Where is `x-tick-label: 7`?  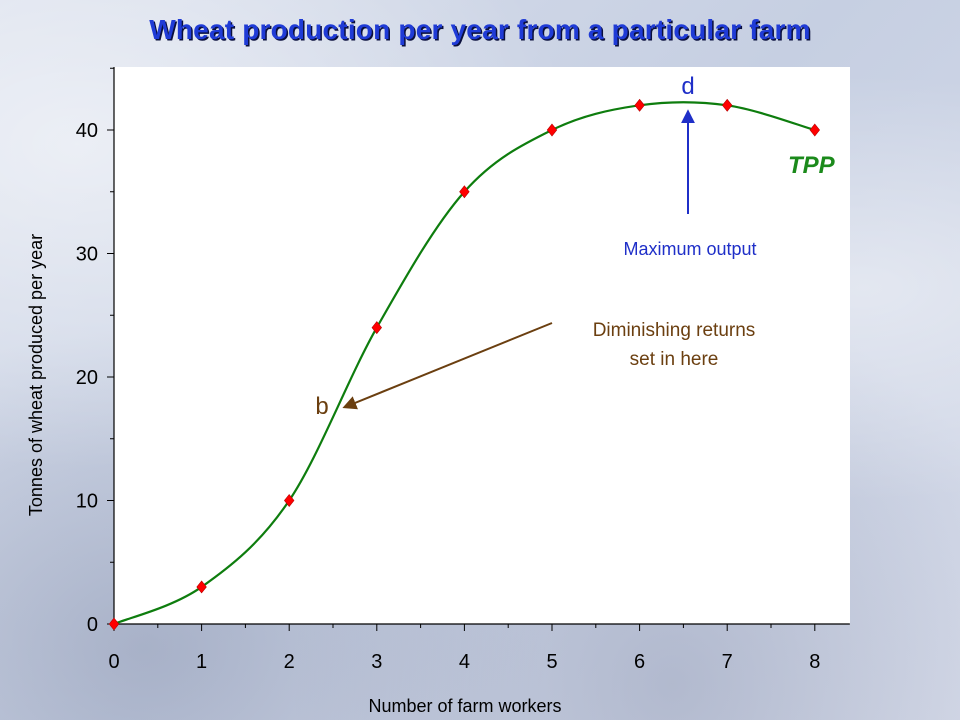
x-tick-label: 7 is located at coordinates (727, 662).